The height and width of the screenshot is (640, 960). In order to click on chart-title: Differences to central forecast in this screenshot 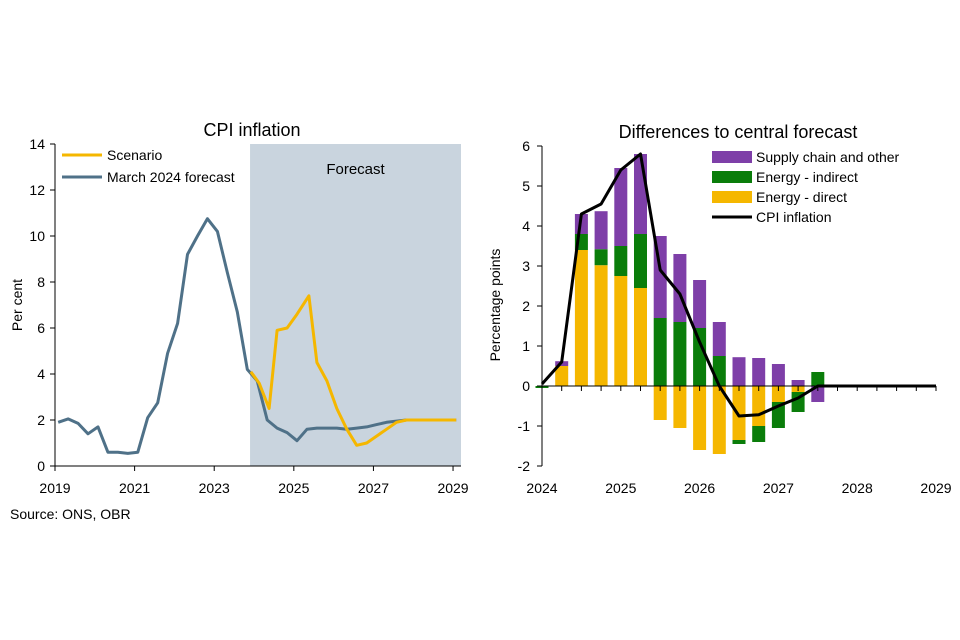, I will do `click(738, 132)`.